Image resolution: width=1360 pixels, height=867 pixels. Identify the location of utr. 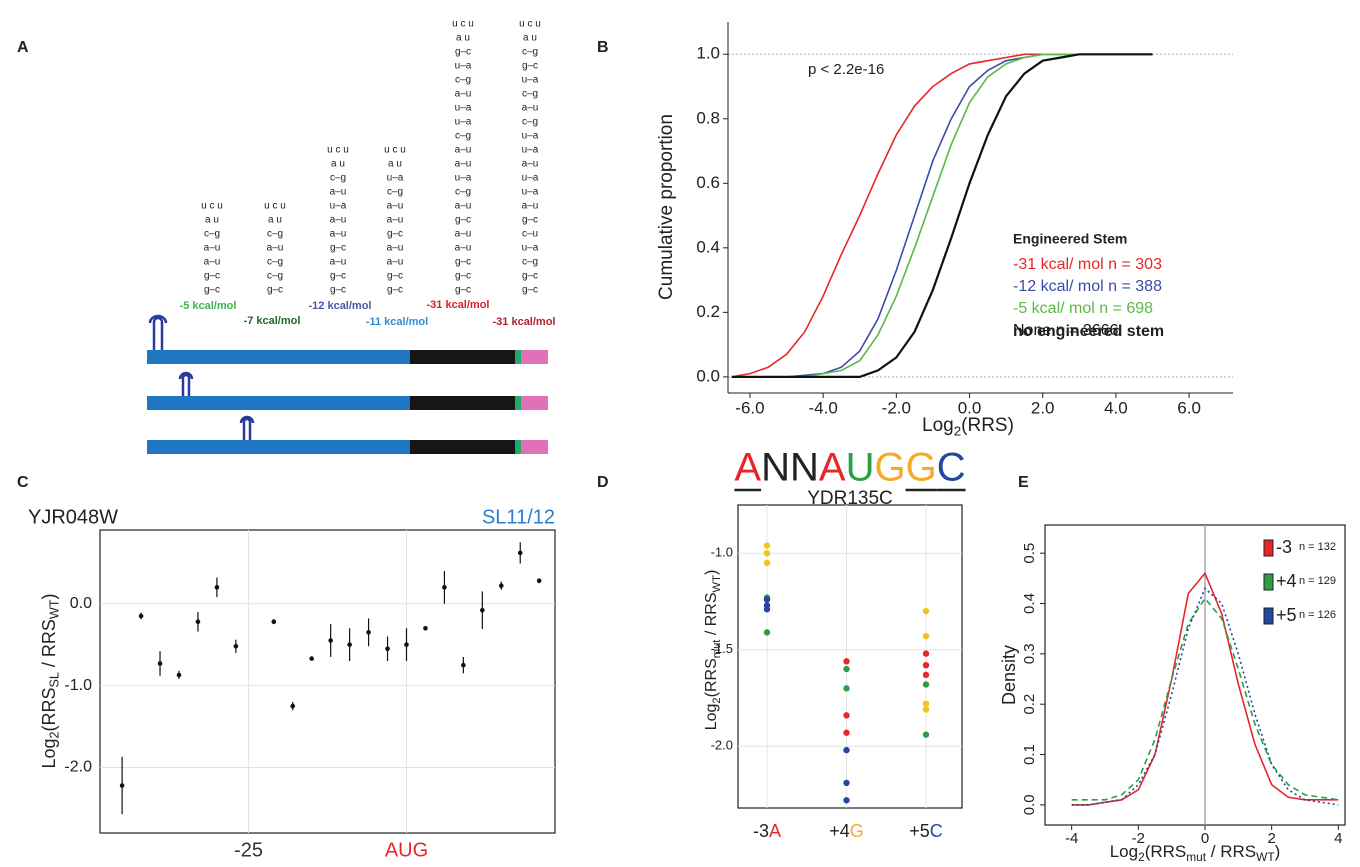
(278, 447).